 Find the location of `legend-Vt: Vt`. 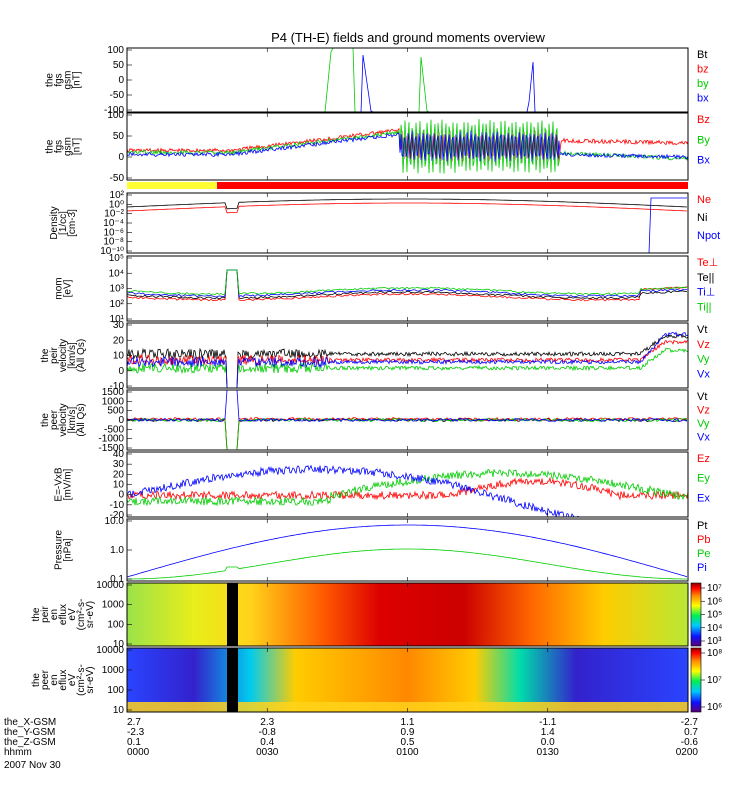

legend-Vt: Vt is located at coordinates (702, 330).